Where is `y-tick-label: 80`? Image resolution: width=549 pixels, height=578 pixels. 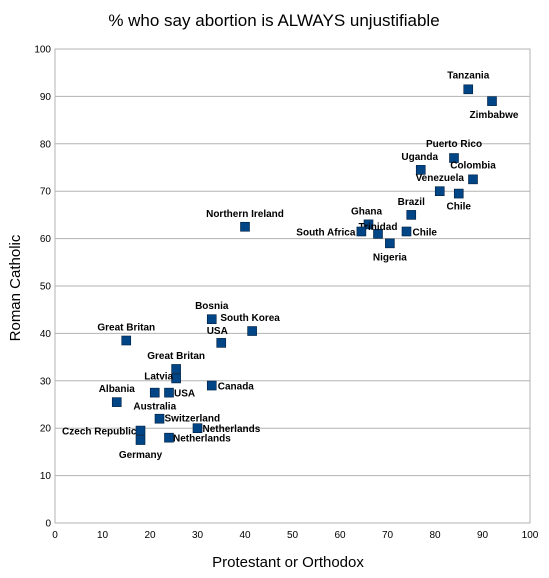
y-tick-label: 80 is located at coordinates (46, 144).